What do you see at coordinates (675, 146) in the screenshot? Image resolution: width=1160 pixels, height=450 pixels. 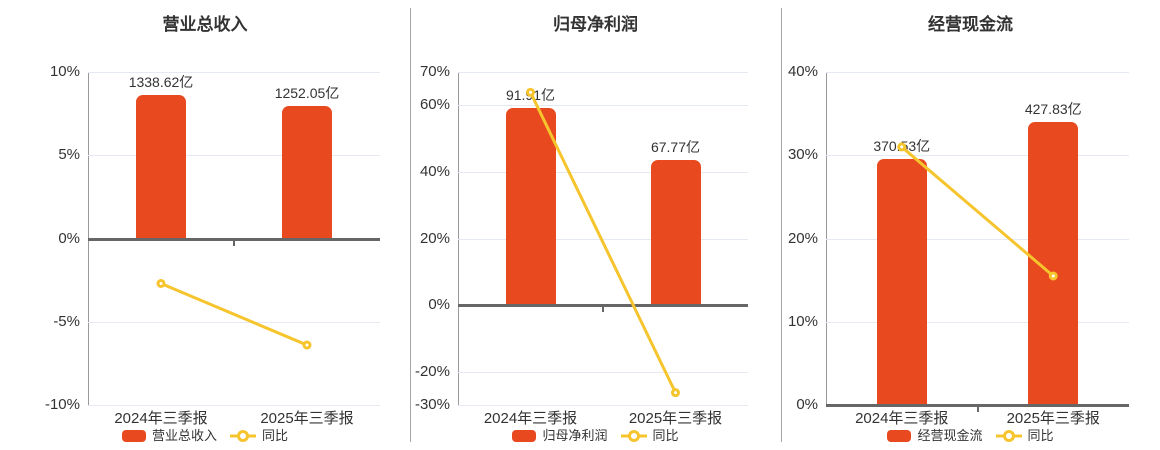 I see `bar-value-label: 67.77亿` at bounding box center [675, 146].